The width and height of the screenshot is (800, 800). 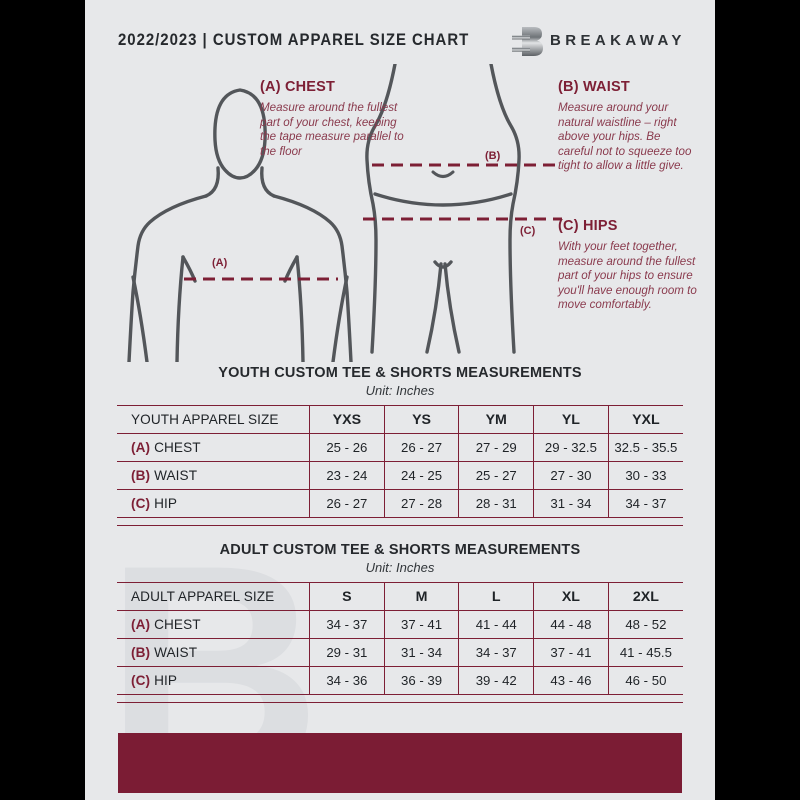 What do you see at coordinates (571, 475) in the screenshot?
I see `table-cell: 27 - 30` at bounding box center [571, 475].